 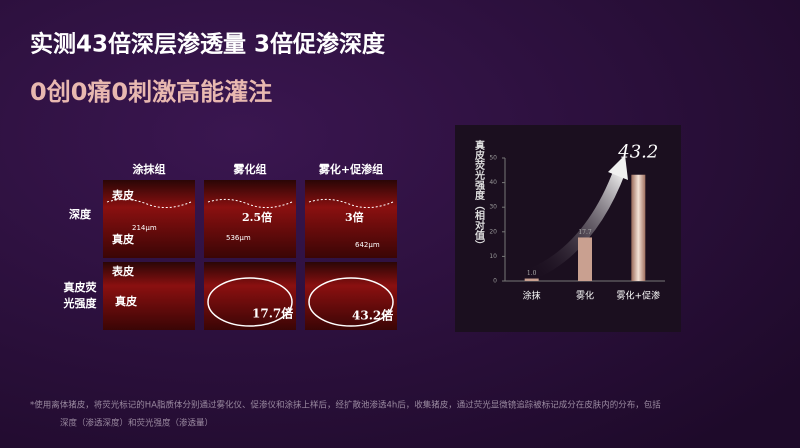 What do you see at coordinates (144, 228) in the screenshot?
I see `cell-annotation: 214μm` at bounding box center [144, 228].